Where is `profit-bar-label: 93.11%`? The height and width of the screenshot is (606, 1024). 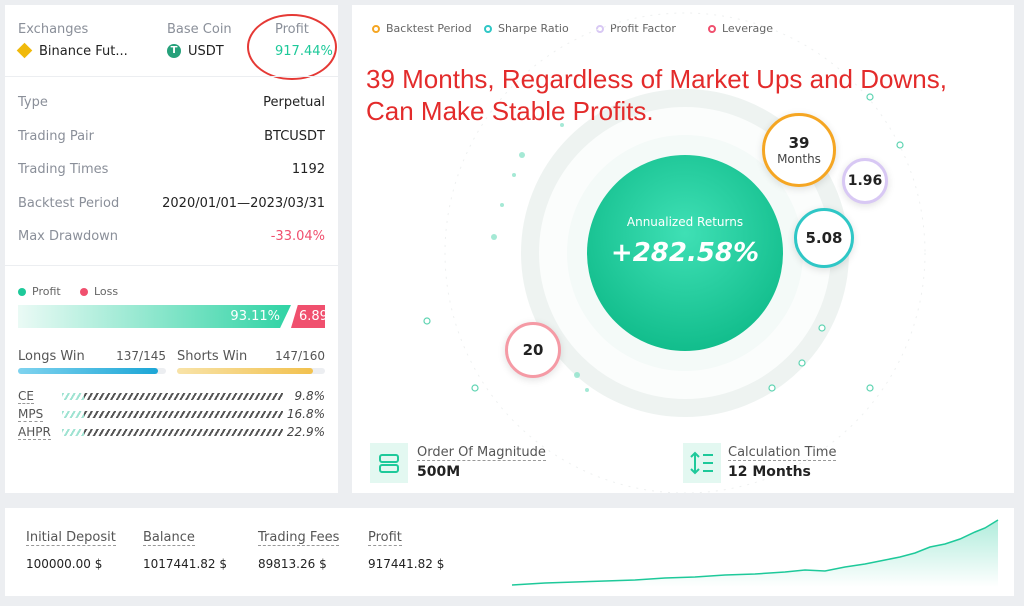 profit-bar-label: 93.11% is located at coordinates (255, 316).